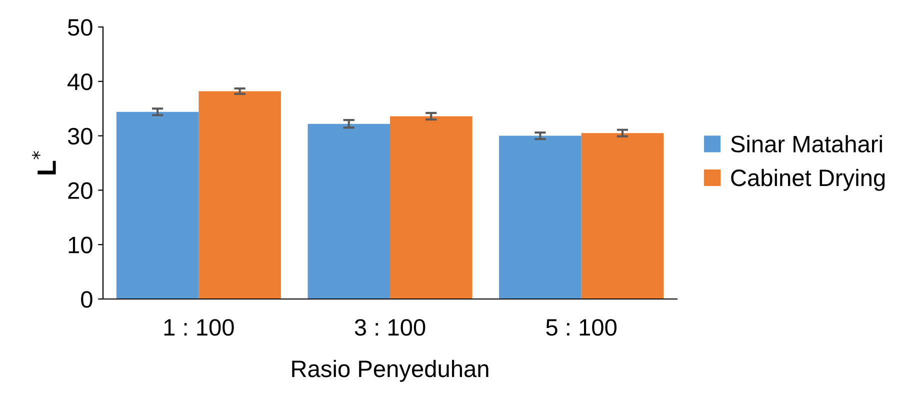 The image size is (922, 403). Describe the element at coordinates (806, 143) in the screenshot. I see `legend-label: Sinar Matahari` at that location.